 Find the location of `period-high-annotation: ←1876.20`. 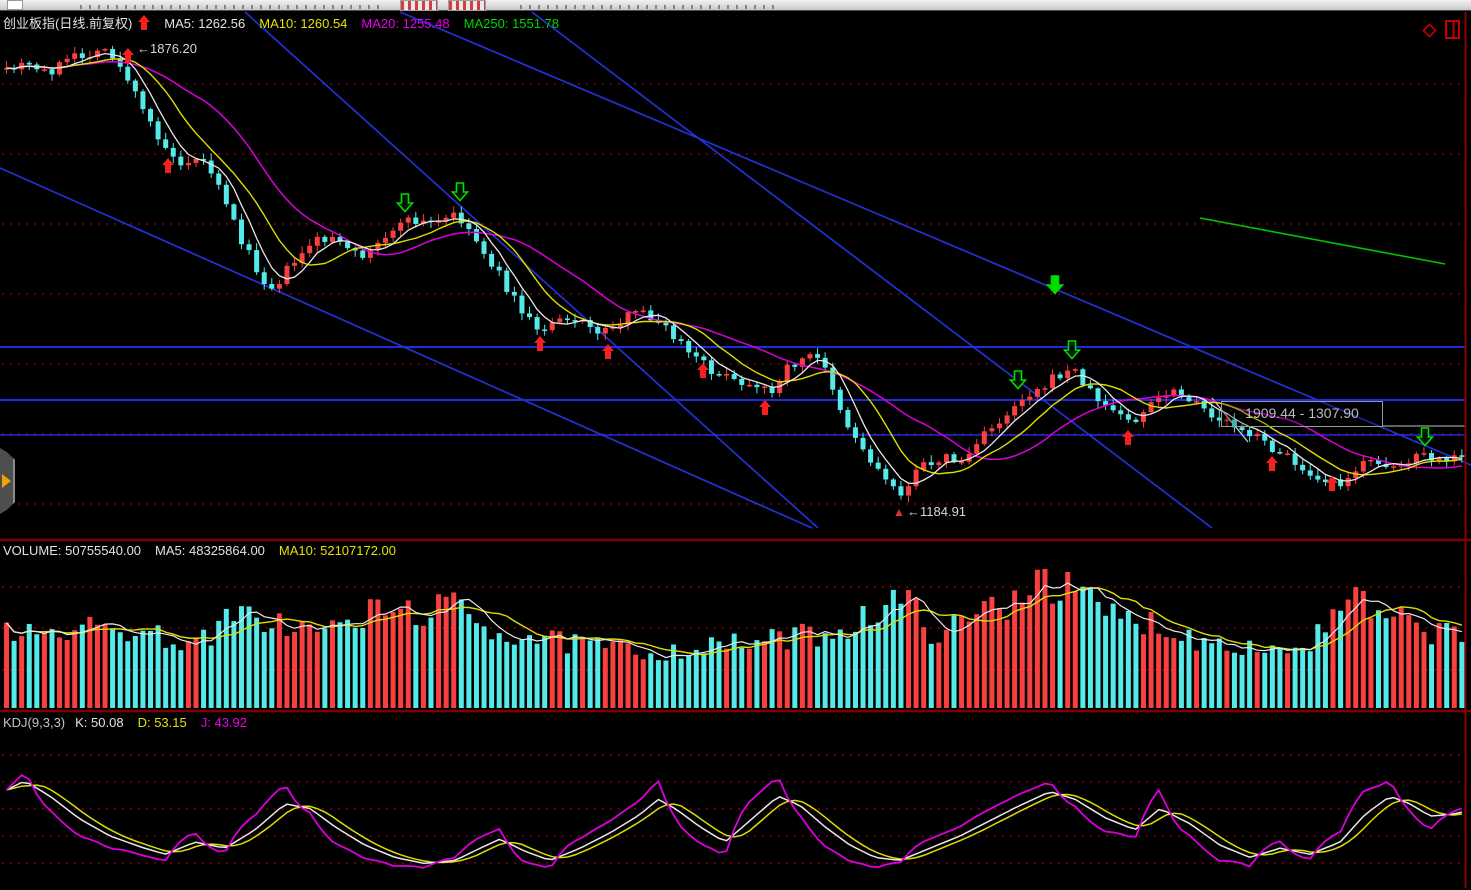

period-high-annotation: ←1876.20 is located at coordinates (167, 48).